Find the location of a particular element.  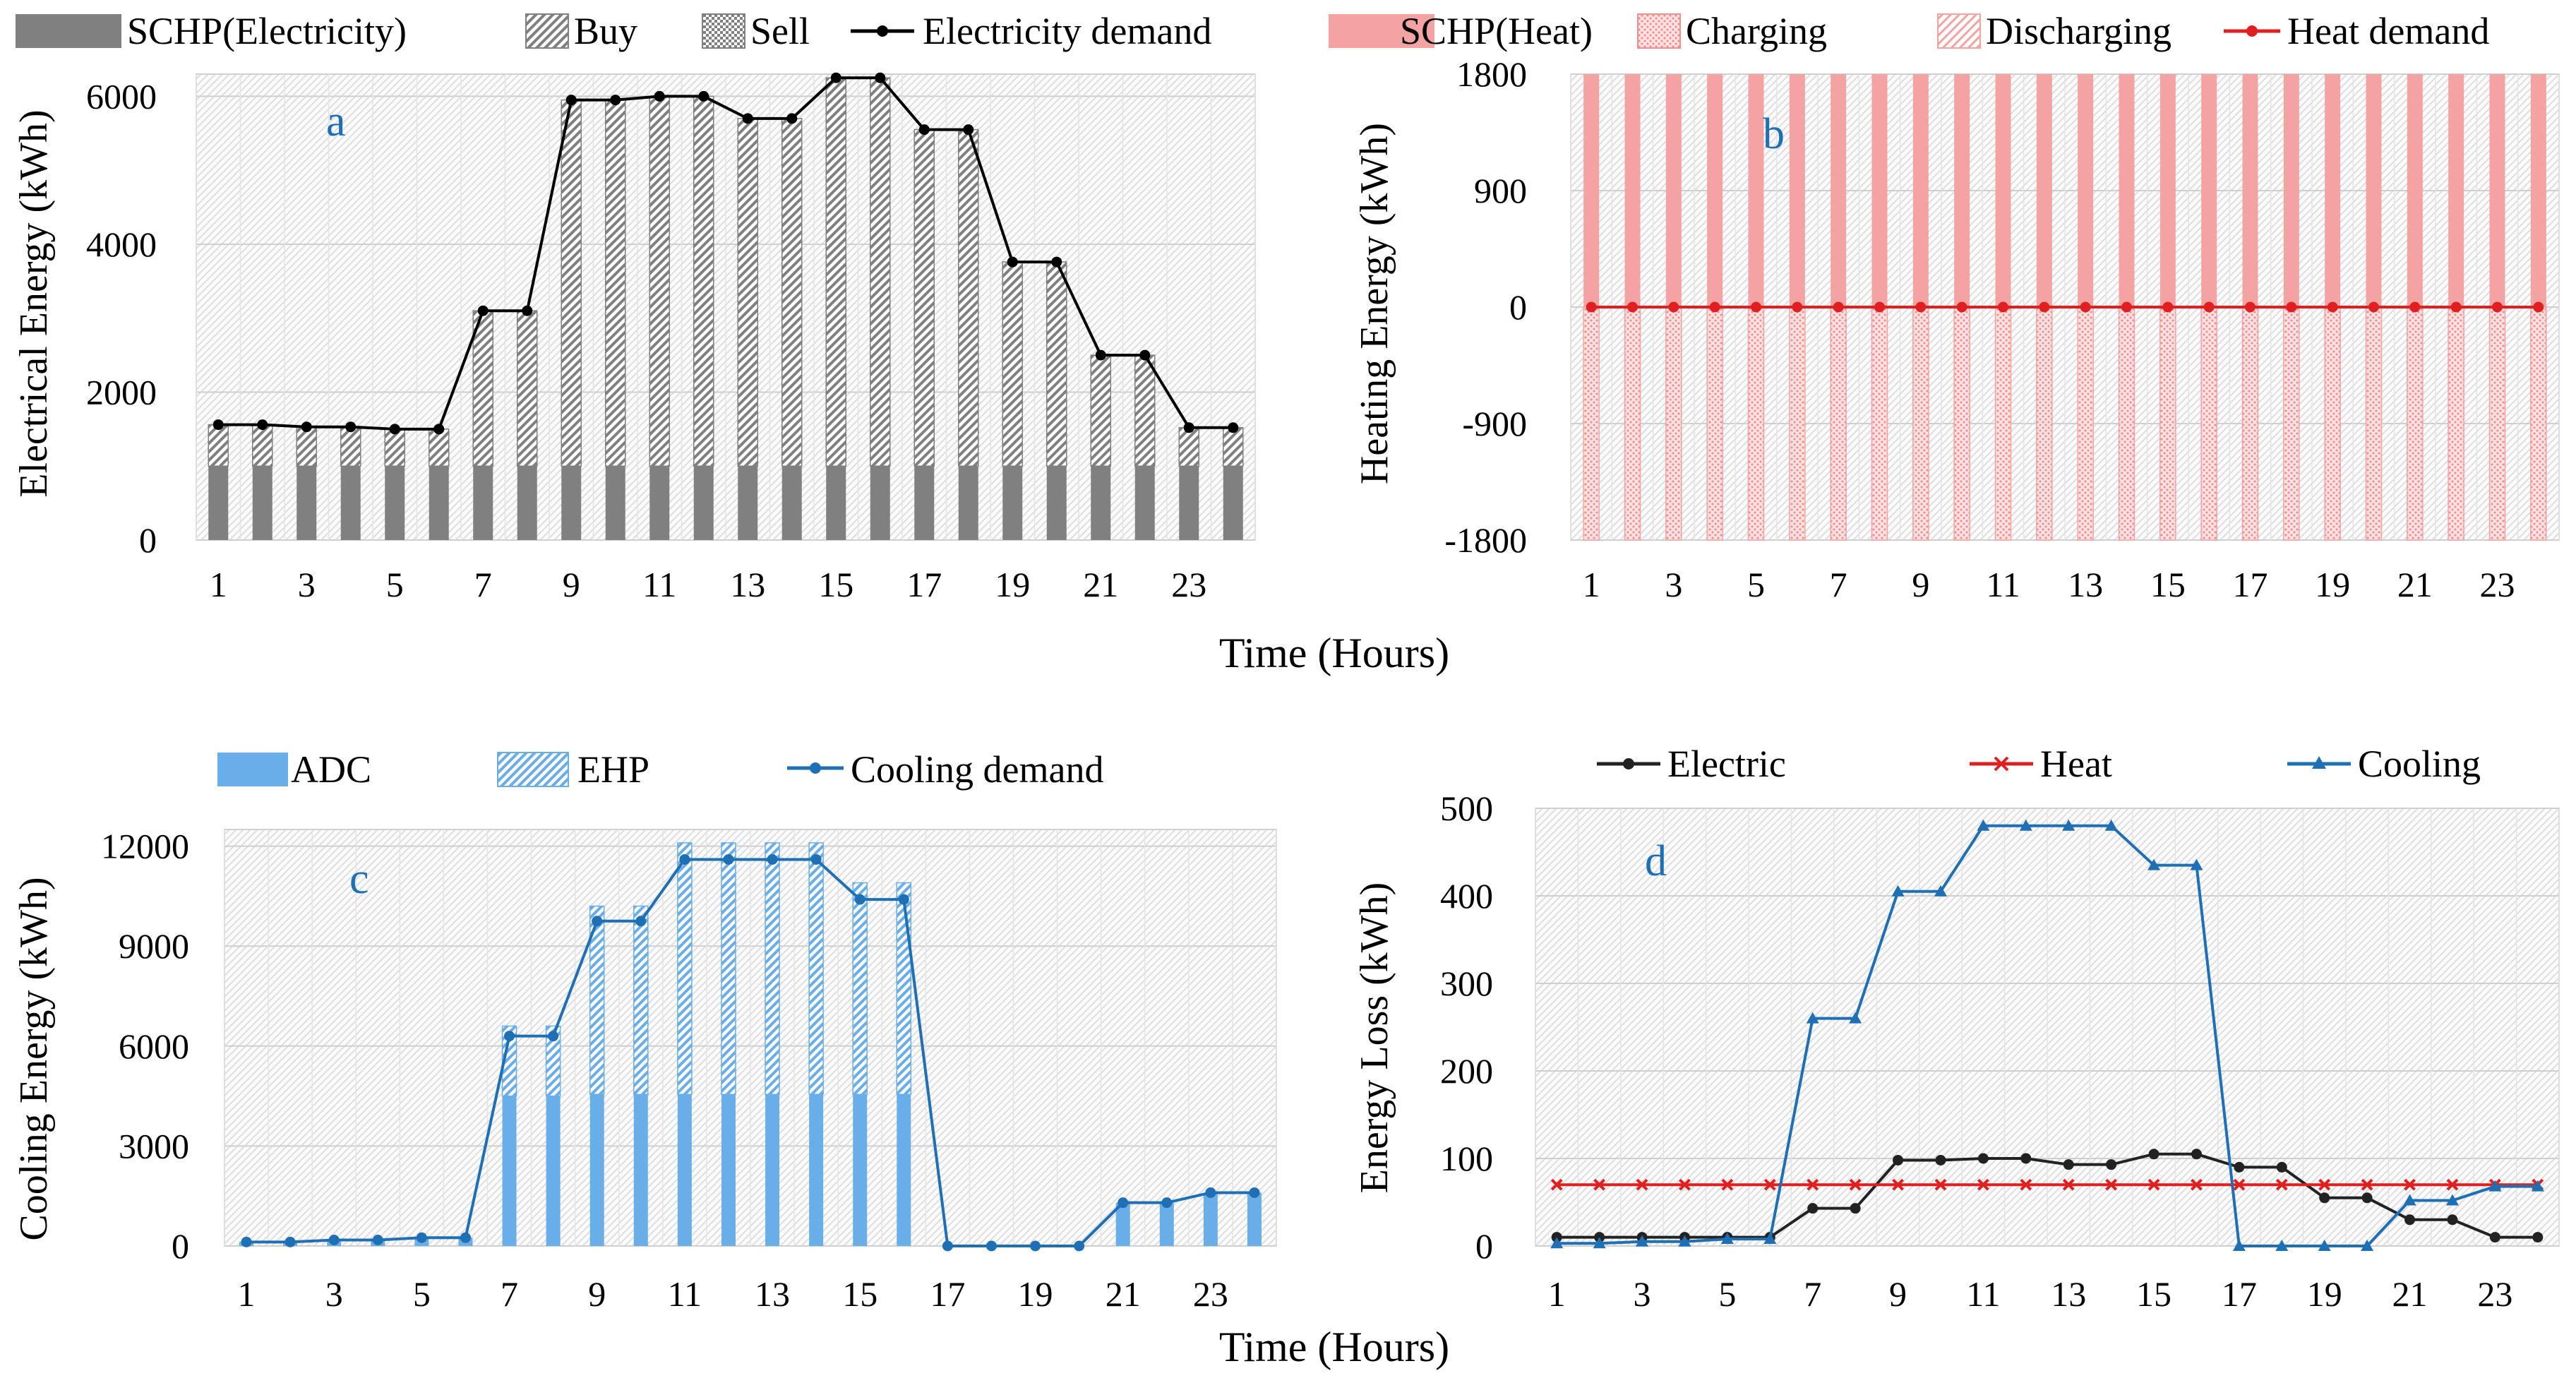

x-tick-label-d-2: 5 is located at coordinates (1727, 1294).